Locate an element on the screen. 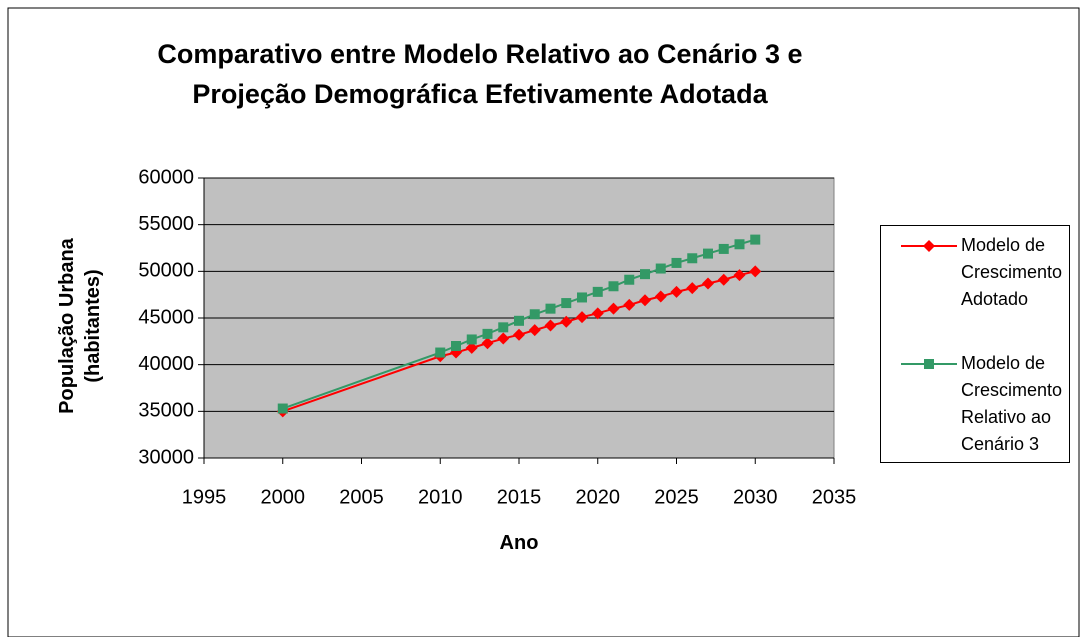  x-tick-label: 2020 is located at coordinates (598, 497).